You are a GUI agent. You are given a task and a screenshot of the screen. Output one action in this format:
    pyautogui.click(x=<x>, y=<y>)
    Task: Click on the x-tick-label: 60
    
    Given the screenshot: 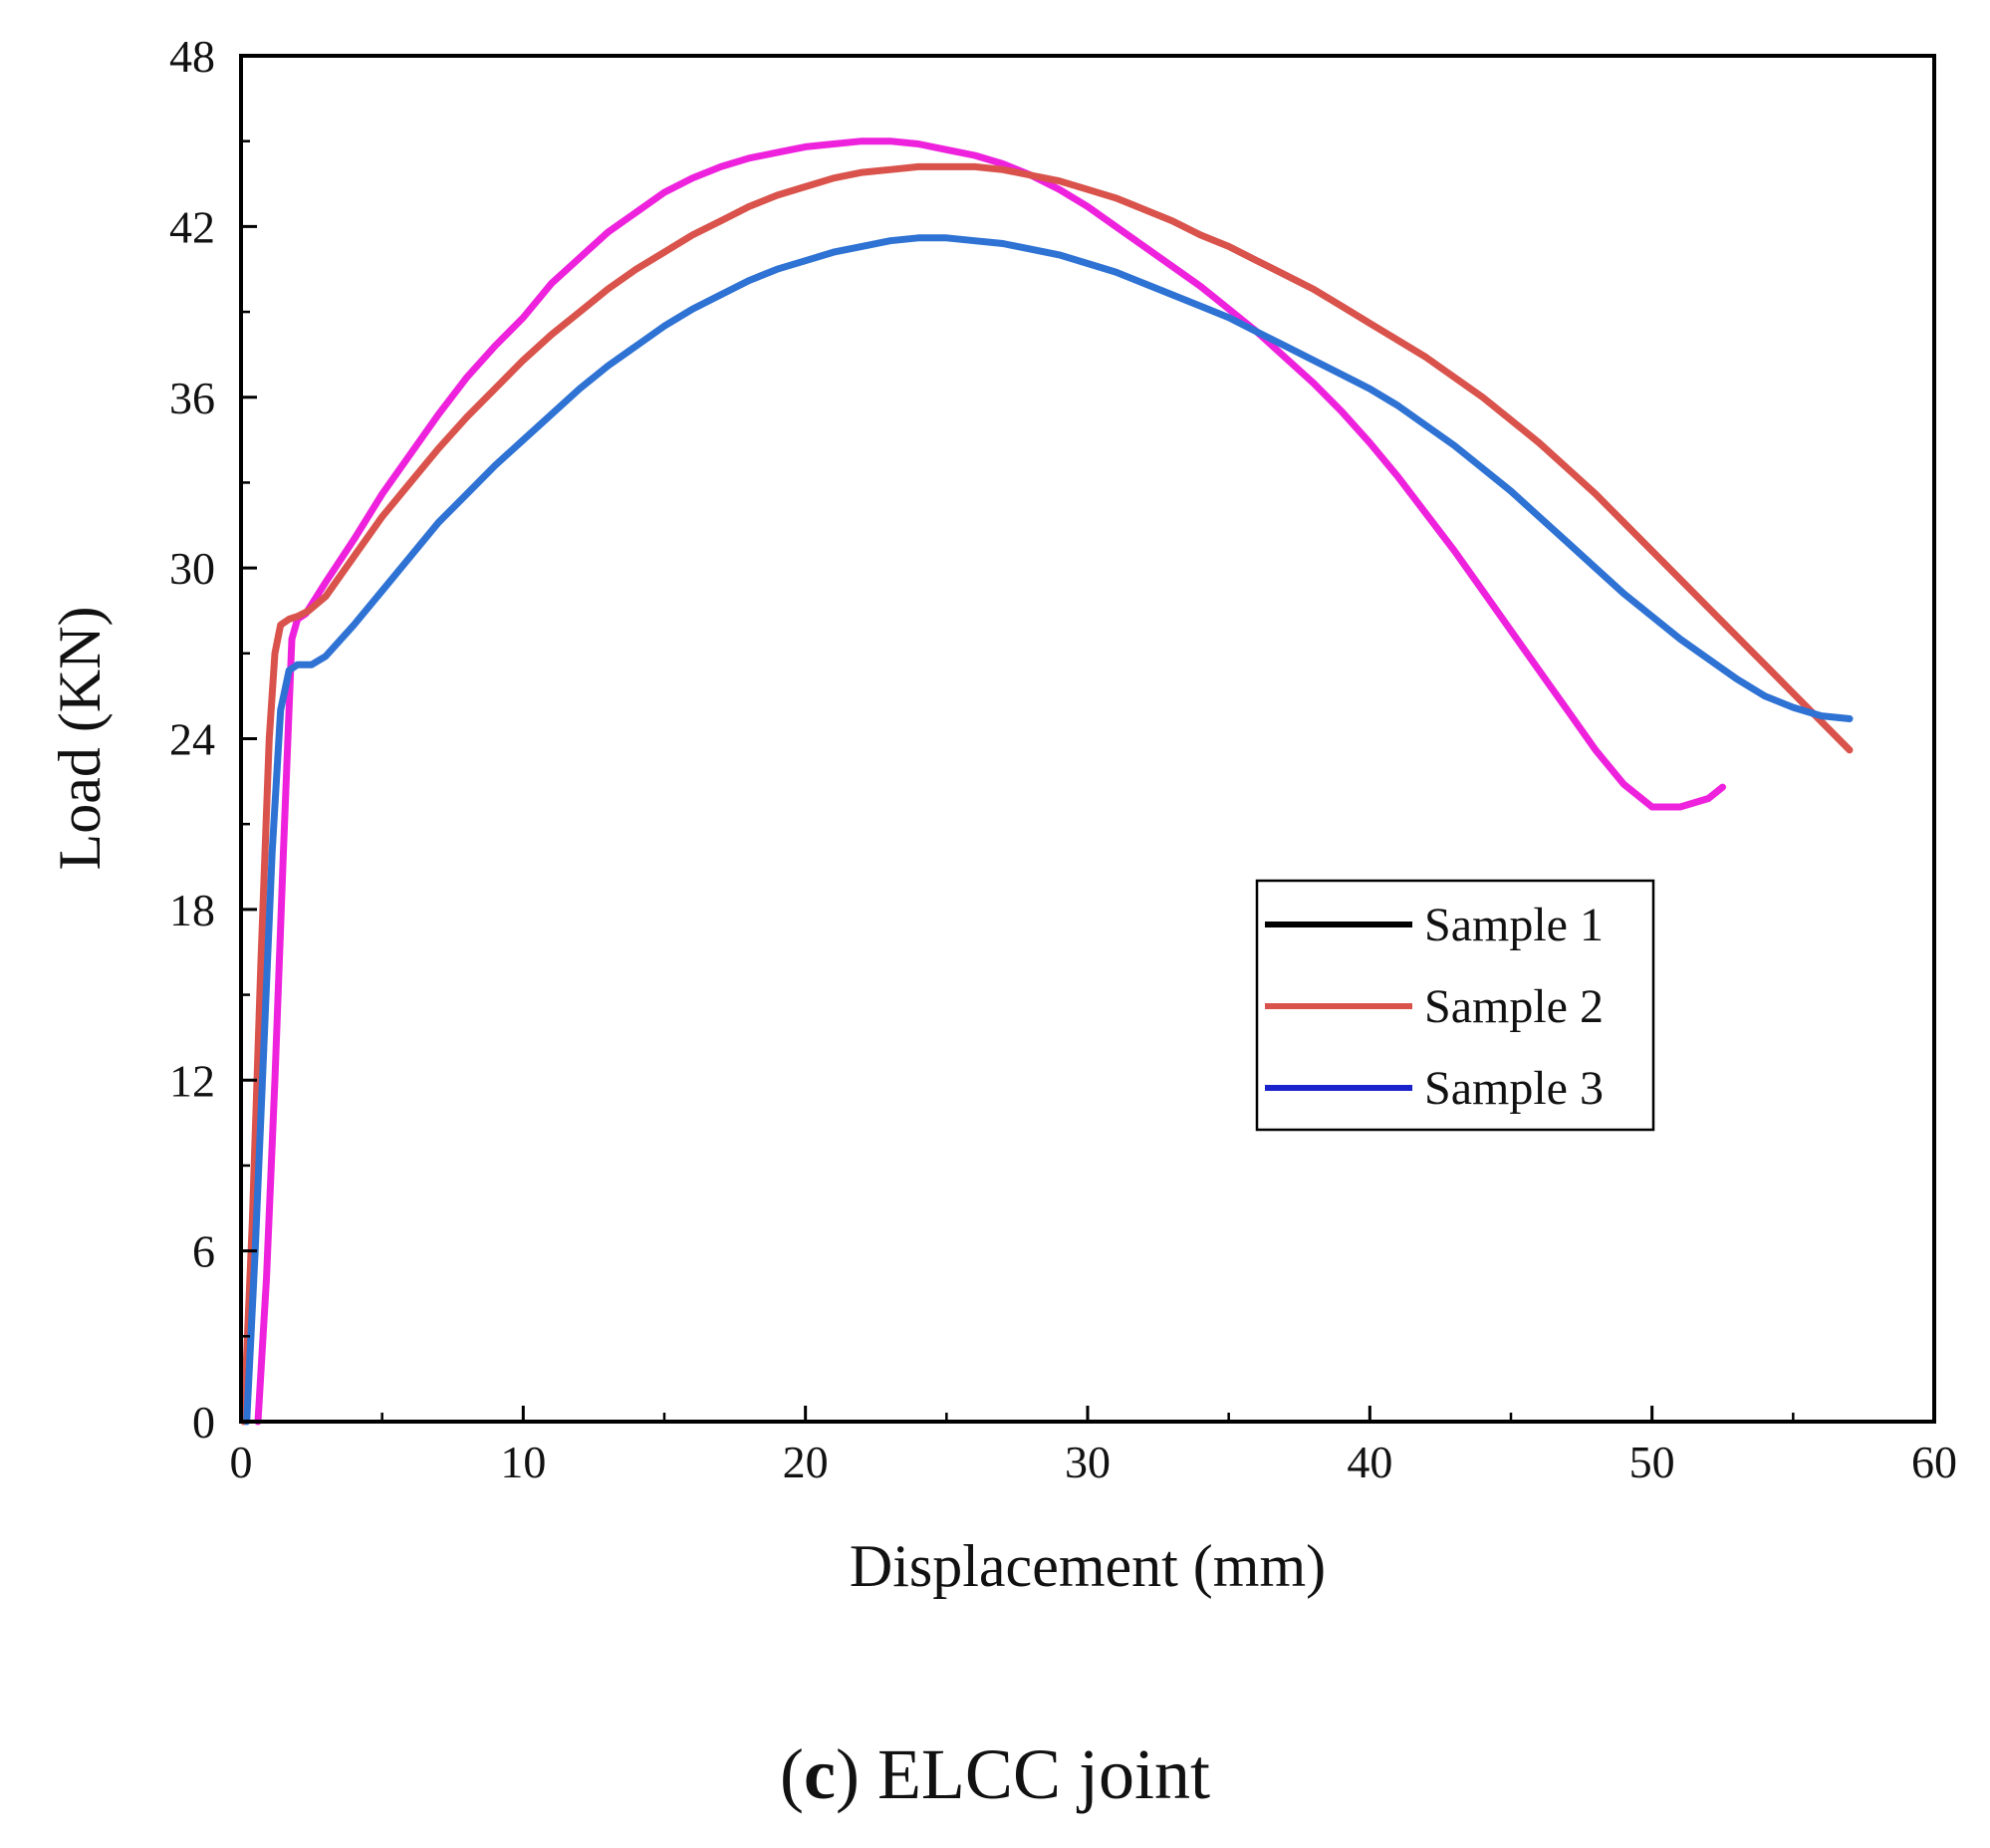 What is the action you would take?
    pyautogui.click(x=1934, y=1462)
    